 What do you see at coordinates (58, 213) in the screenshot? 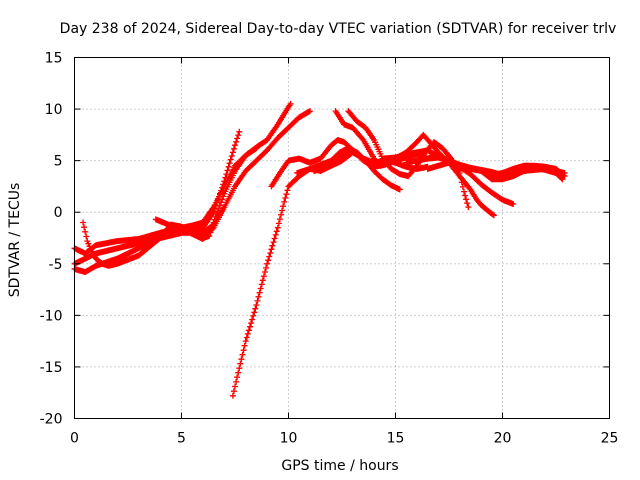
I see `y-tick-label: 0` at bounding box center [58, 213].